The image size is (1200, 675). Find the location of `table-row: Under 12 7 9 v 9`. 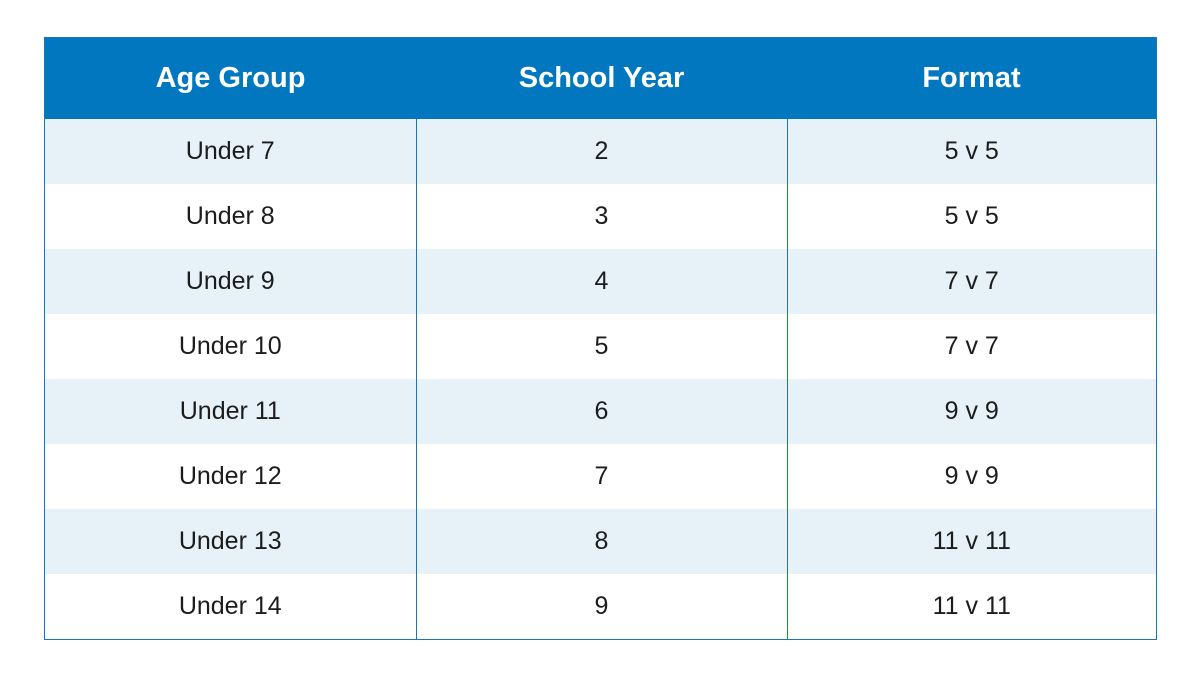

table-row: Under 12 7 9 v 9 is located at coordinates (600, 476).